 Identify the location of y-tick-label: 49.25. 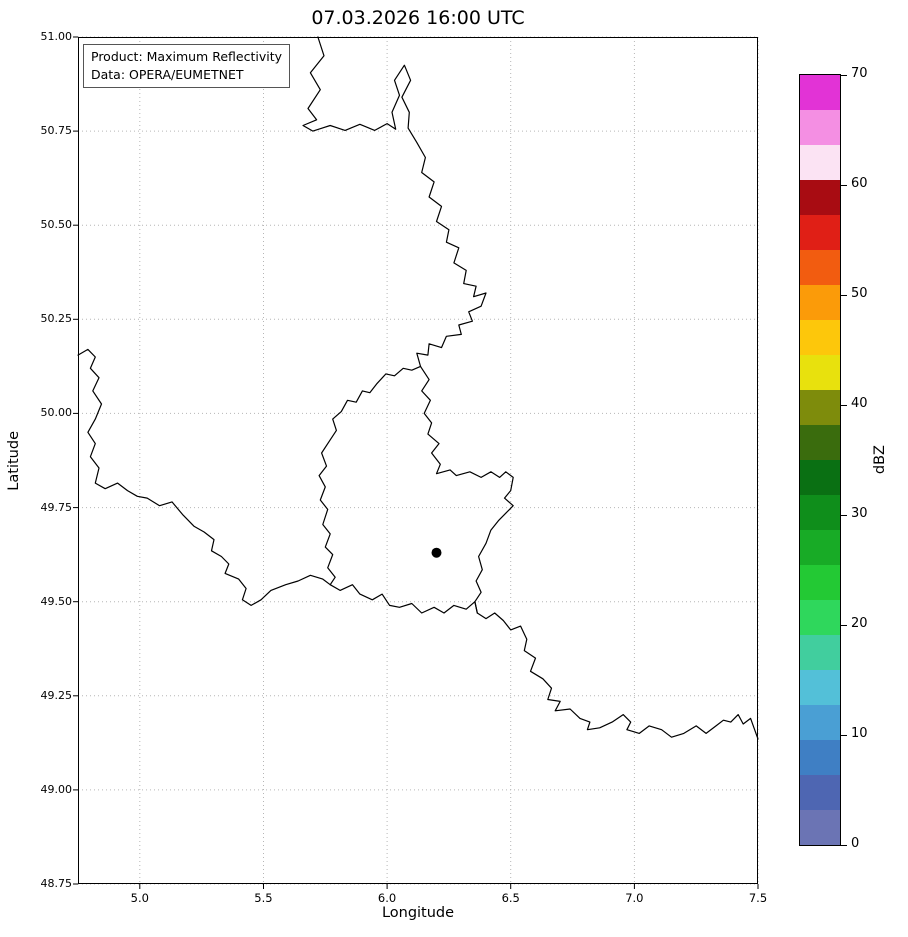
(56, 695).